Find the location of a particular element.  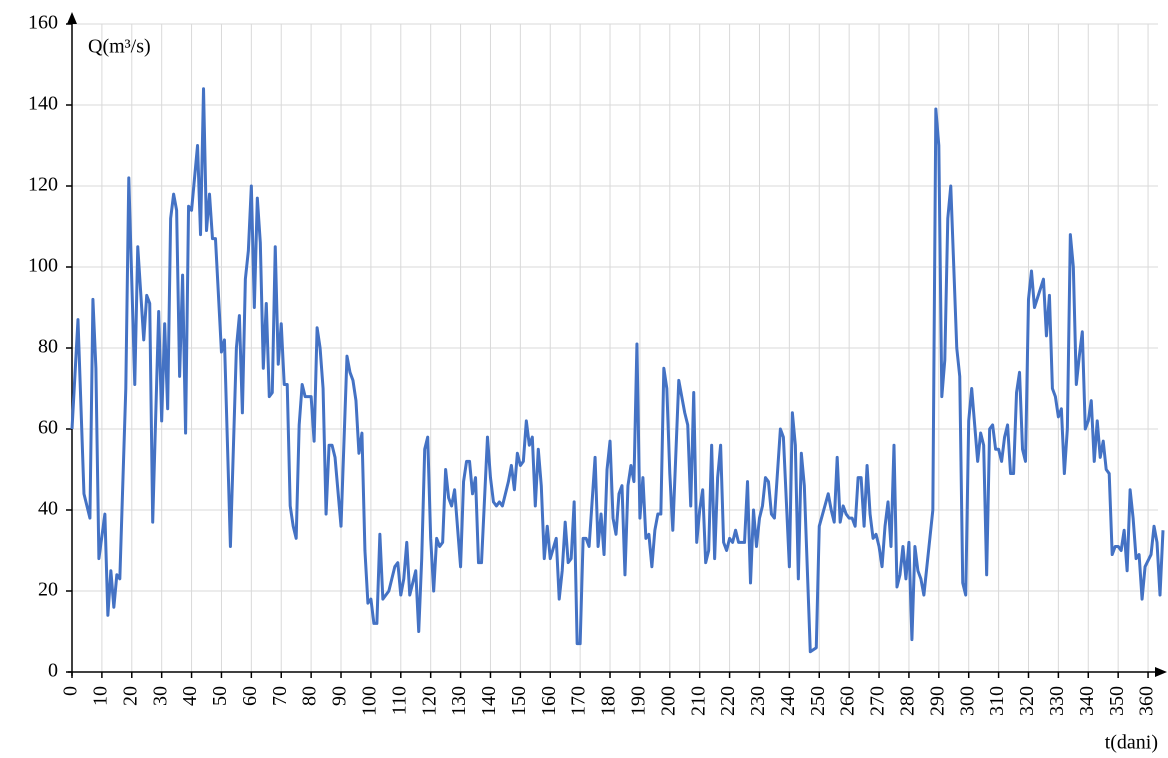

x-tick-label: 120 is located at coordinates (429, 701).